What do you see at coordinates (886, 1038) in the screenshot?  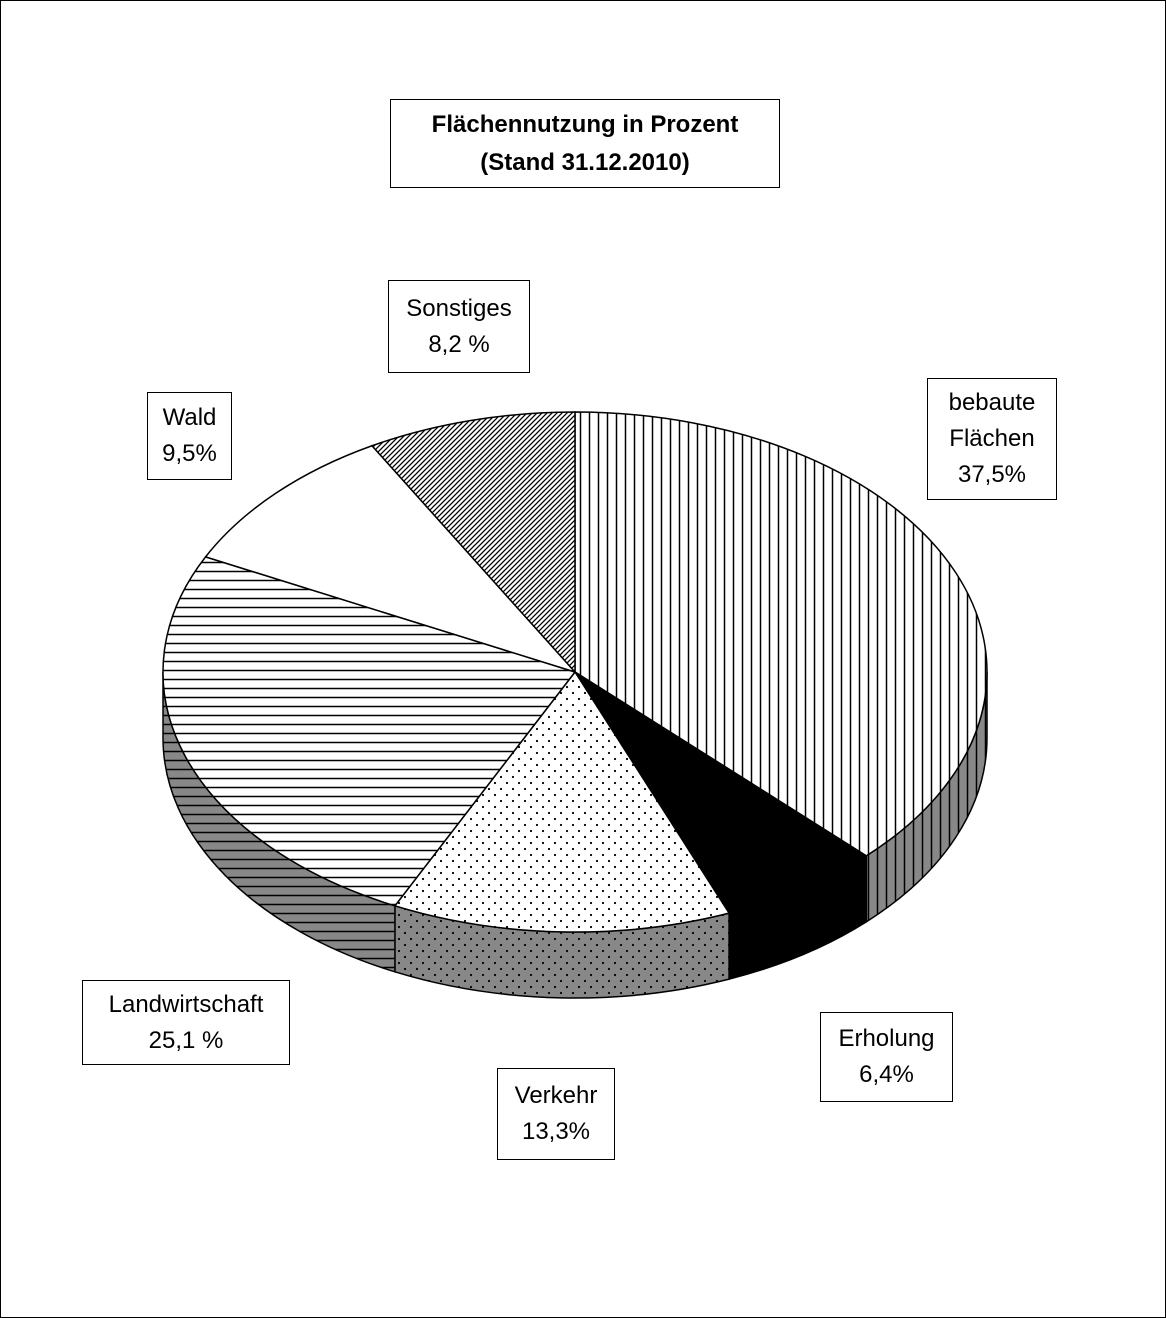 I see `category-label: Erholung` at bounding box center [886, 1038].